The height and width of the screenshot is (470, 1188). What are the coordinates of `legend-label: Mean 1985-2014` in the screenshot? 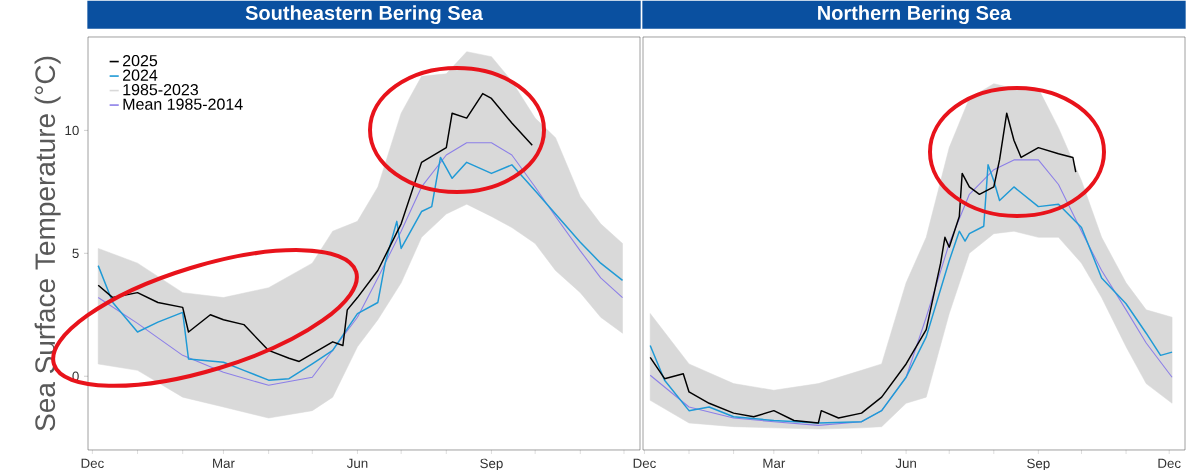 It's located at (183, 104).